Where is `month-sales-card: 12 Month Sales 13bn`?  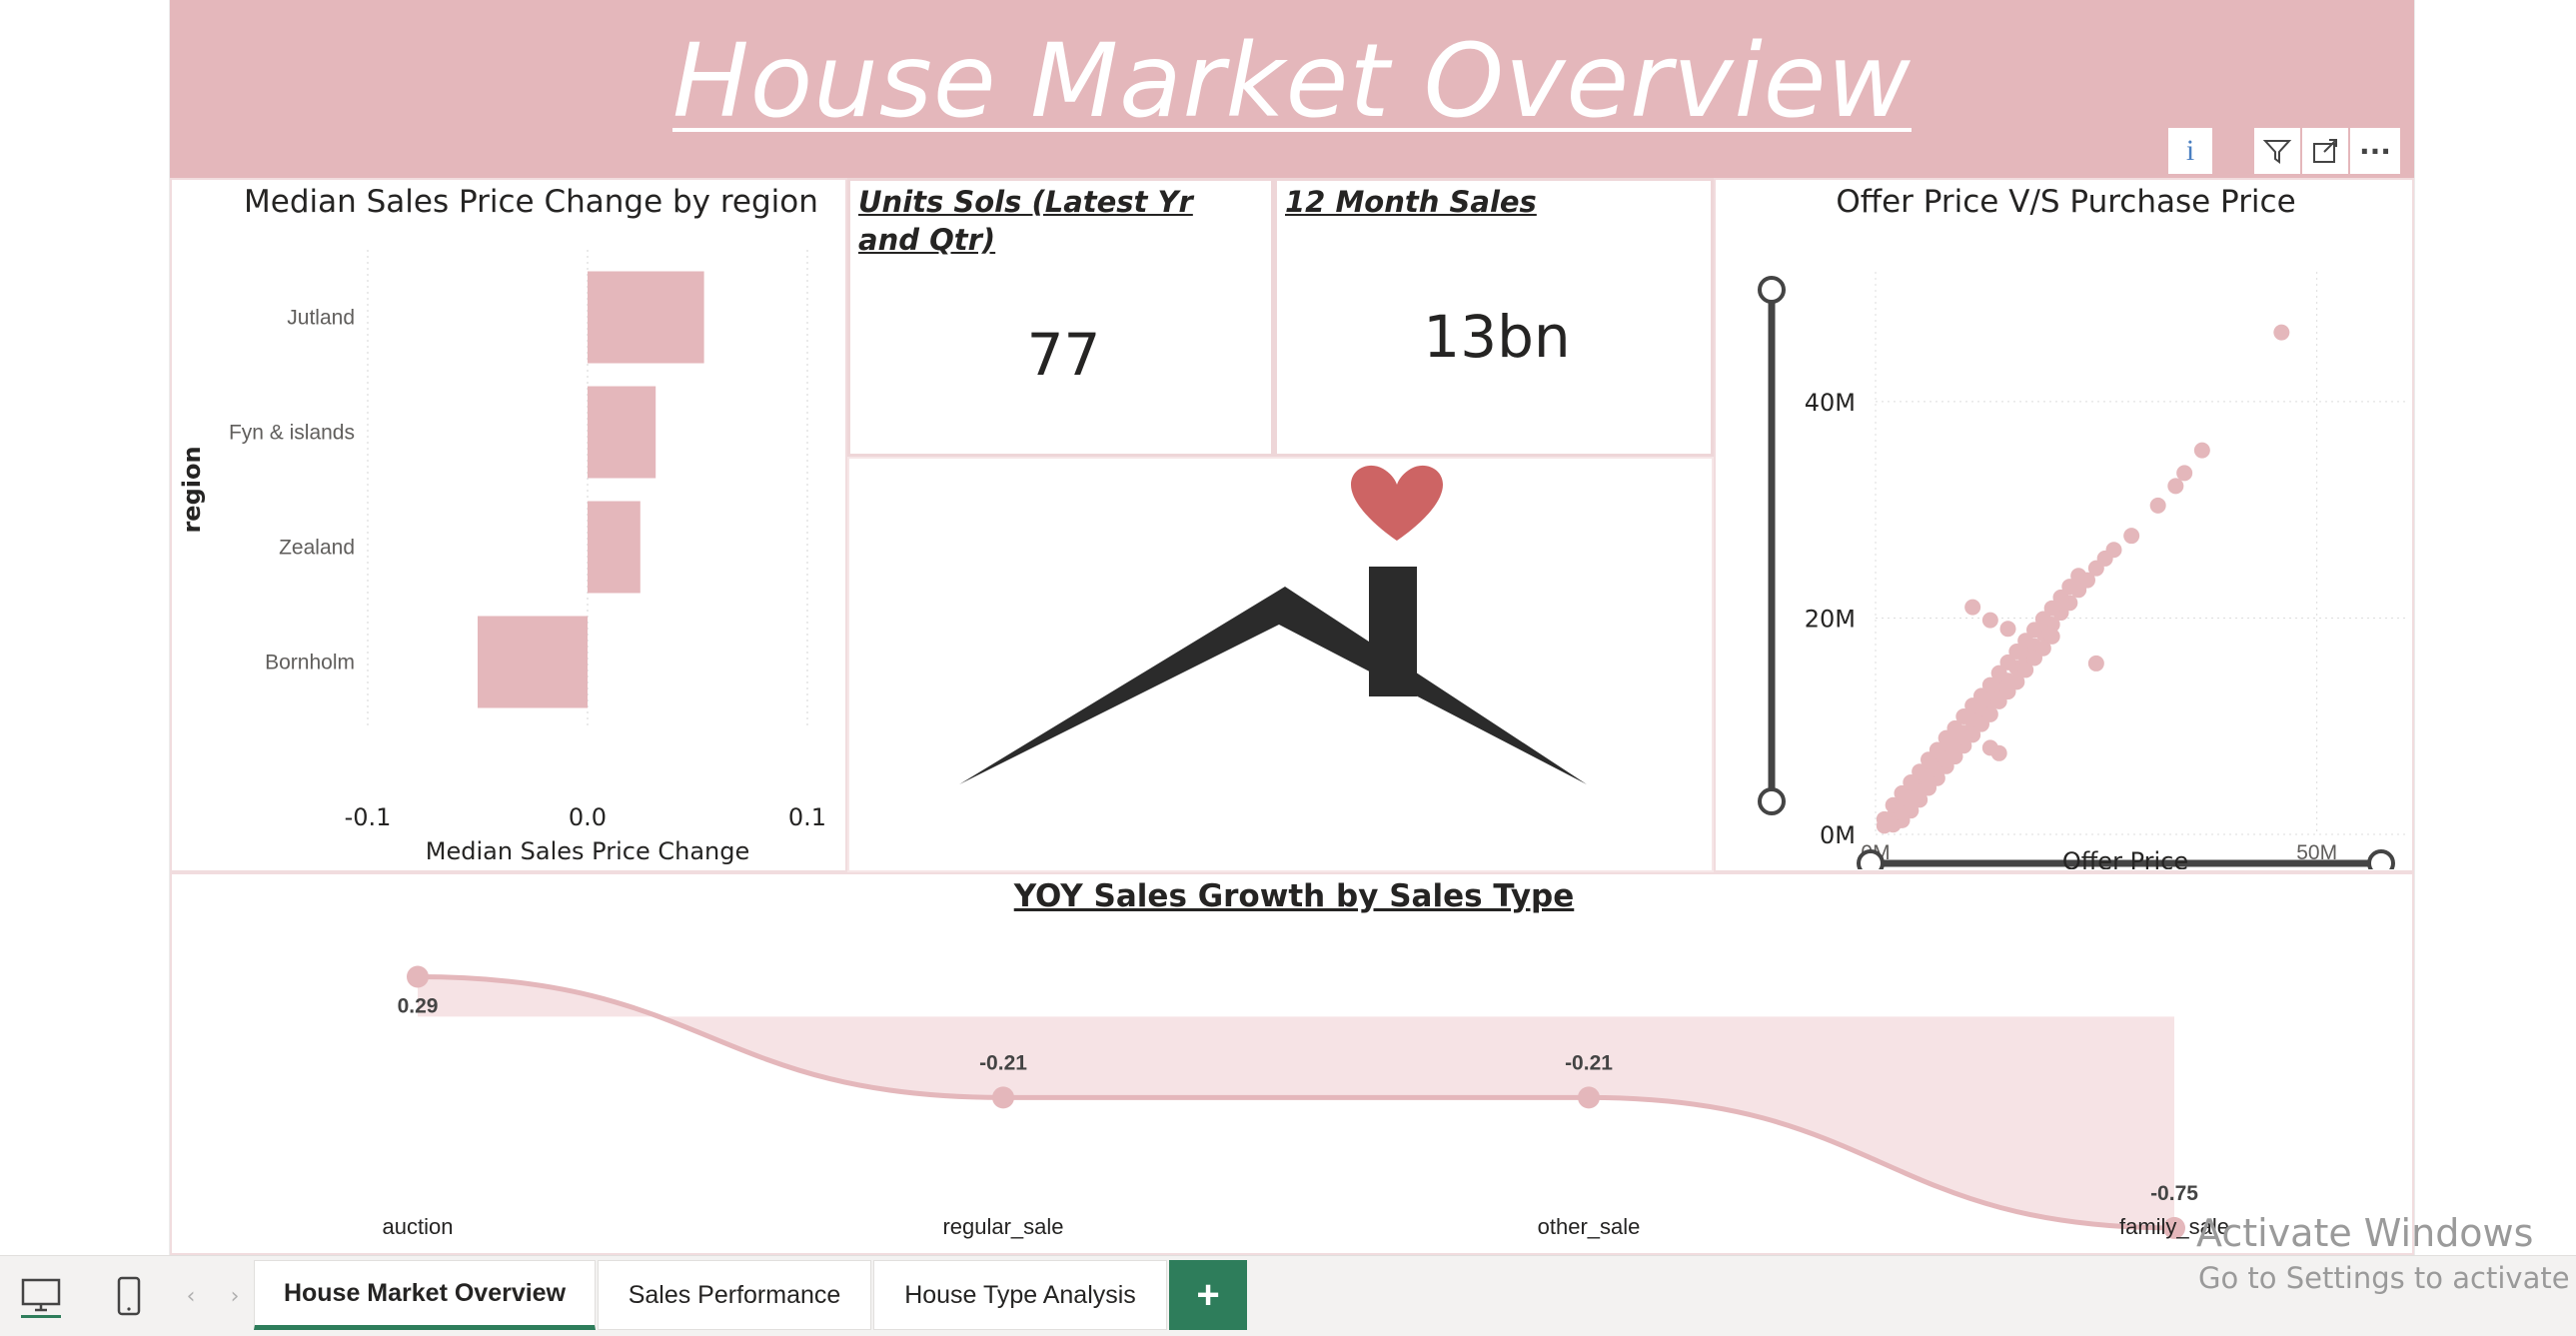
month-sales-card: 12 Month Sales 13bn is located at coordinates (1494, 317).